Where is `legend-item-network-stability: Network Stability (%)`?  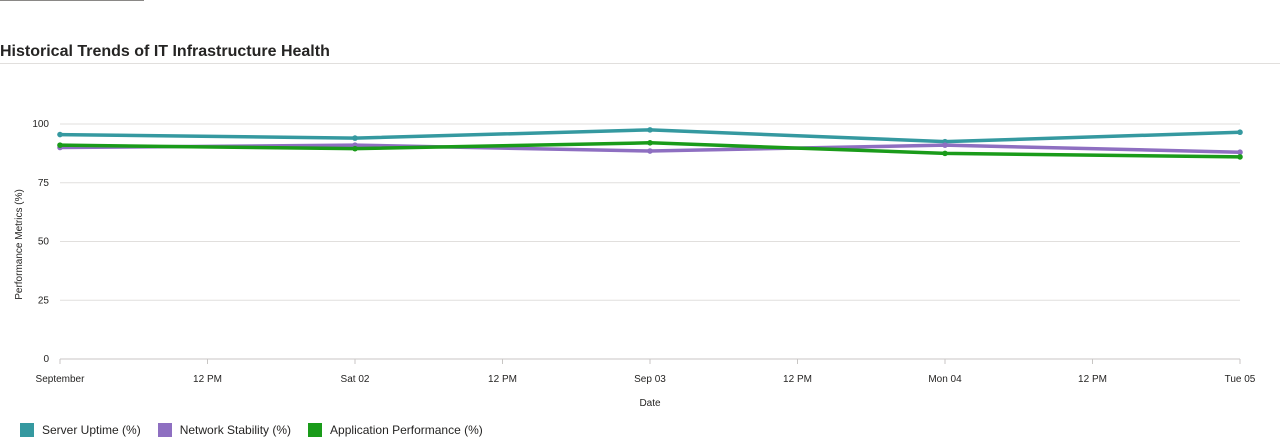
legend-item-network-stability: Network Stability (%) is located at coordinates (224, 430).